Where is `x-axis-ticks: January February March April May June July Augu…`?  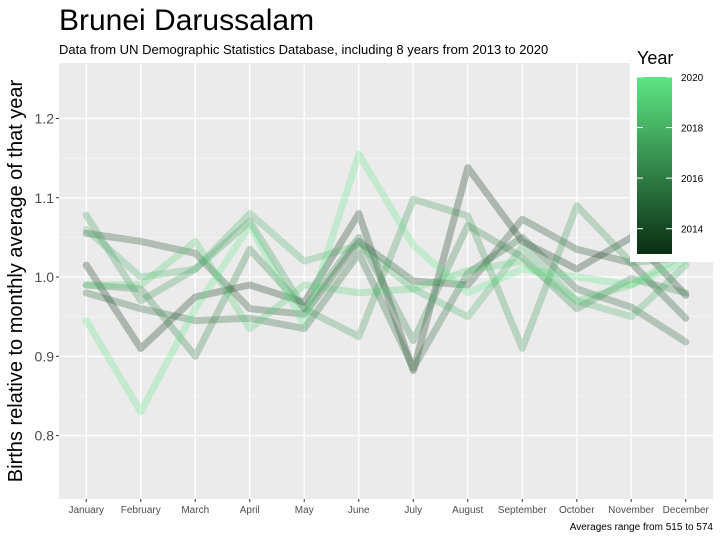
x-axis-ticks: January February March April May June July Augu… is located at coordinates (388, 507).